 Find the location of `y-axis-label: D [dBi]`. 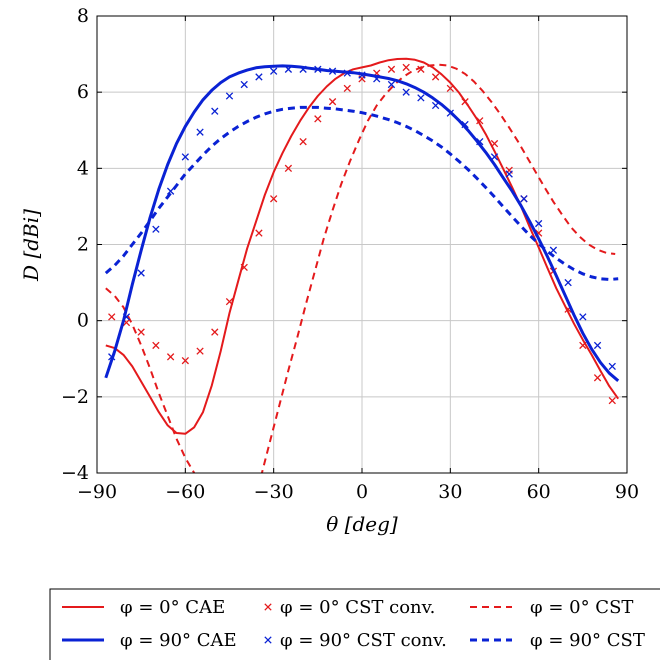

y-axis-label: D [dBi] is located at coordinates (31, 245).